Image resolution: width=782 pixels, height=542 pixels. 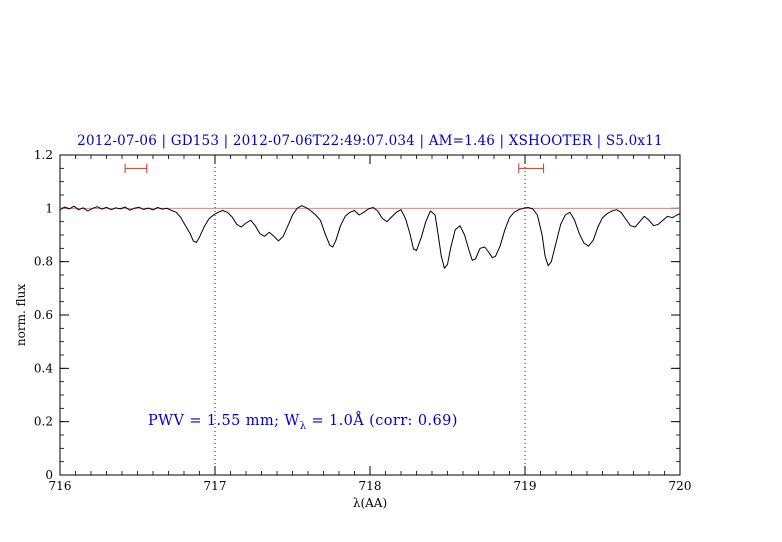 What do you see at coordinates (525, 486) in the screenshot?
I see `x-tick-label: 719` at bounding box center [525, 486].